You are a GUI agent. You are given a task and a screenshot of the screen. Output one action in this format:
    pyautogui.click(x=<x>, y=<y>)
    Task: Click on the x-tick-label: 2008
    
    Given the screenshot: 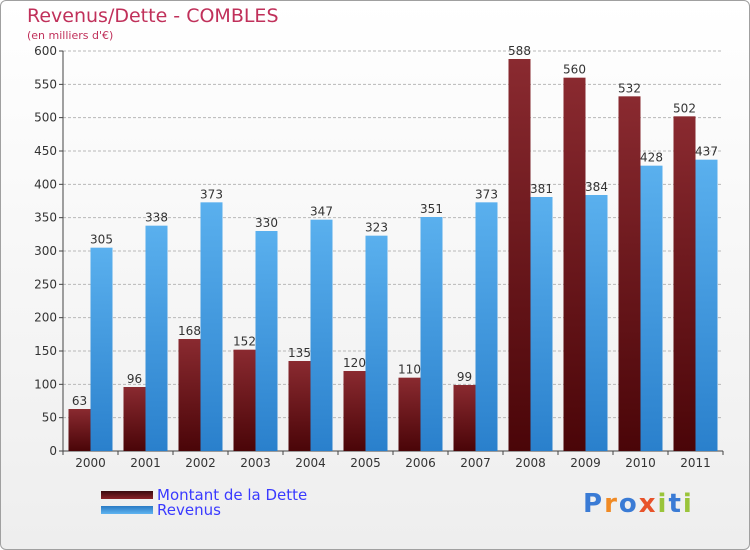 What is the action you would take?
    pyautogui.click(x=530, y=463)
    